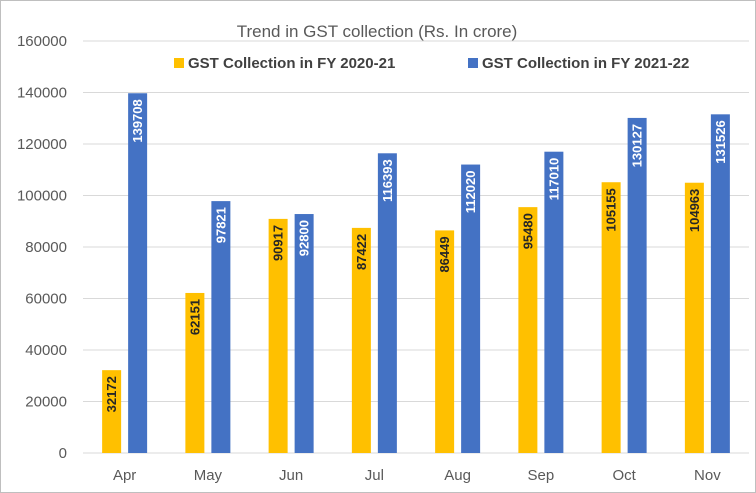  What do you see at coordinates (624, 475) in the screenshot?
I see `x-tick-label: Oct` at bounding box center [624, 475].